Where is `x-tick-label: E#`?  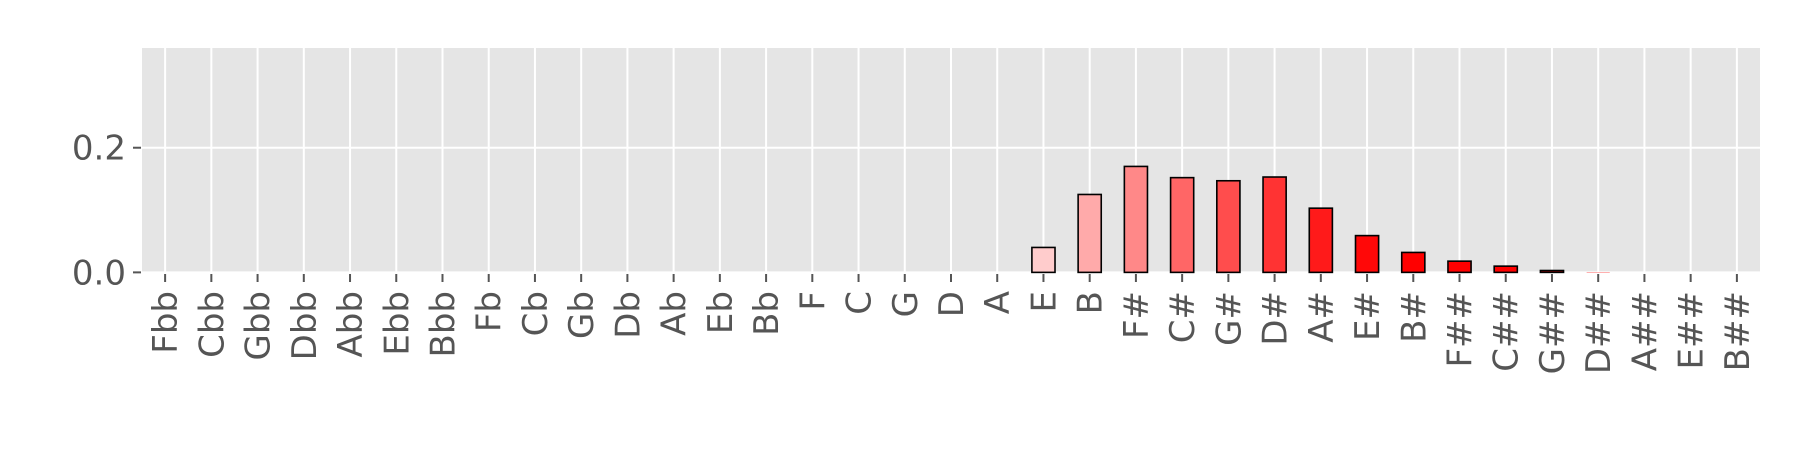 x-tick-label: E# is located at coordinates (1368, 316).